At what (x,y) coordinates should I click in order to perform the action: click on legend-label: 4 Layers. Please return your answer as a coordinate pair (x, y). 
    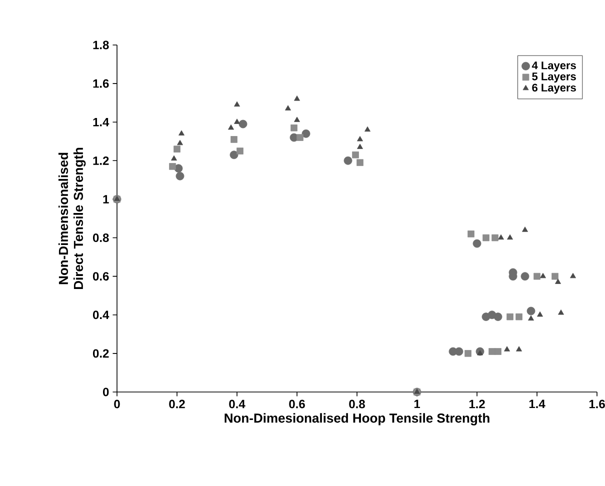
    Looking at the image, I should click on (554, 67).